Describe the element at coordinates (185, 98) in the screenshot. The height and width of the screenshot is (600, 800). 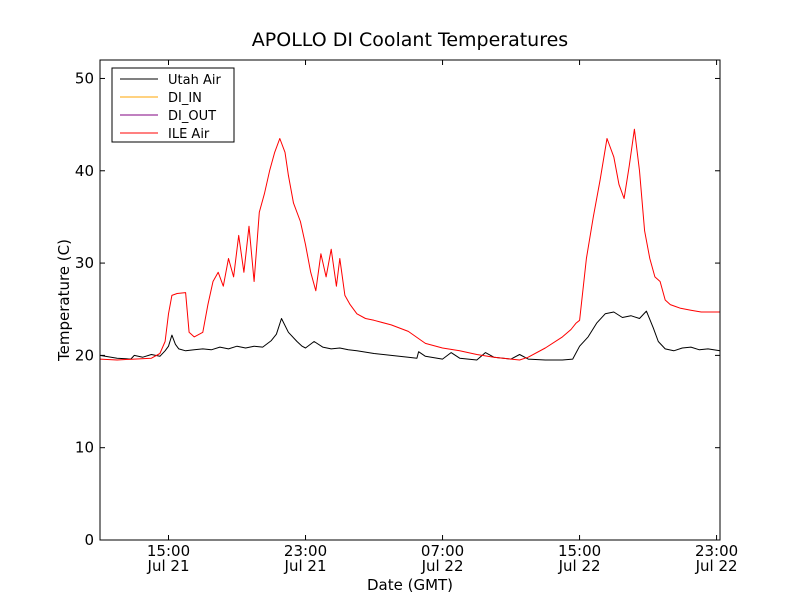
I see `legend-label-di-in: DI_IN` at that location.